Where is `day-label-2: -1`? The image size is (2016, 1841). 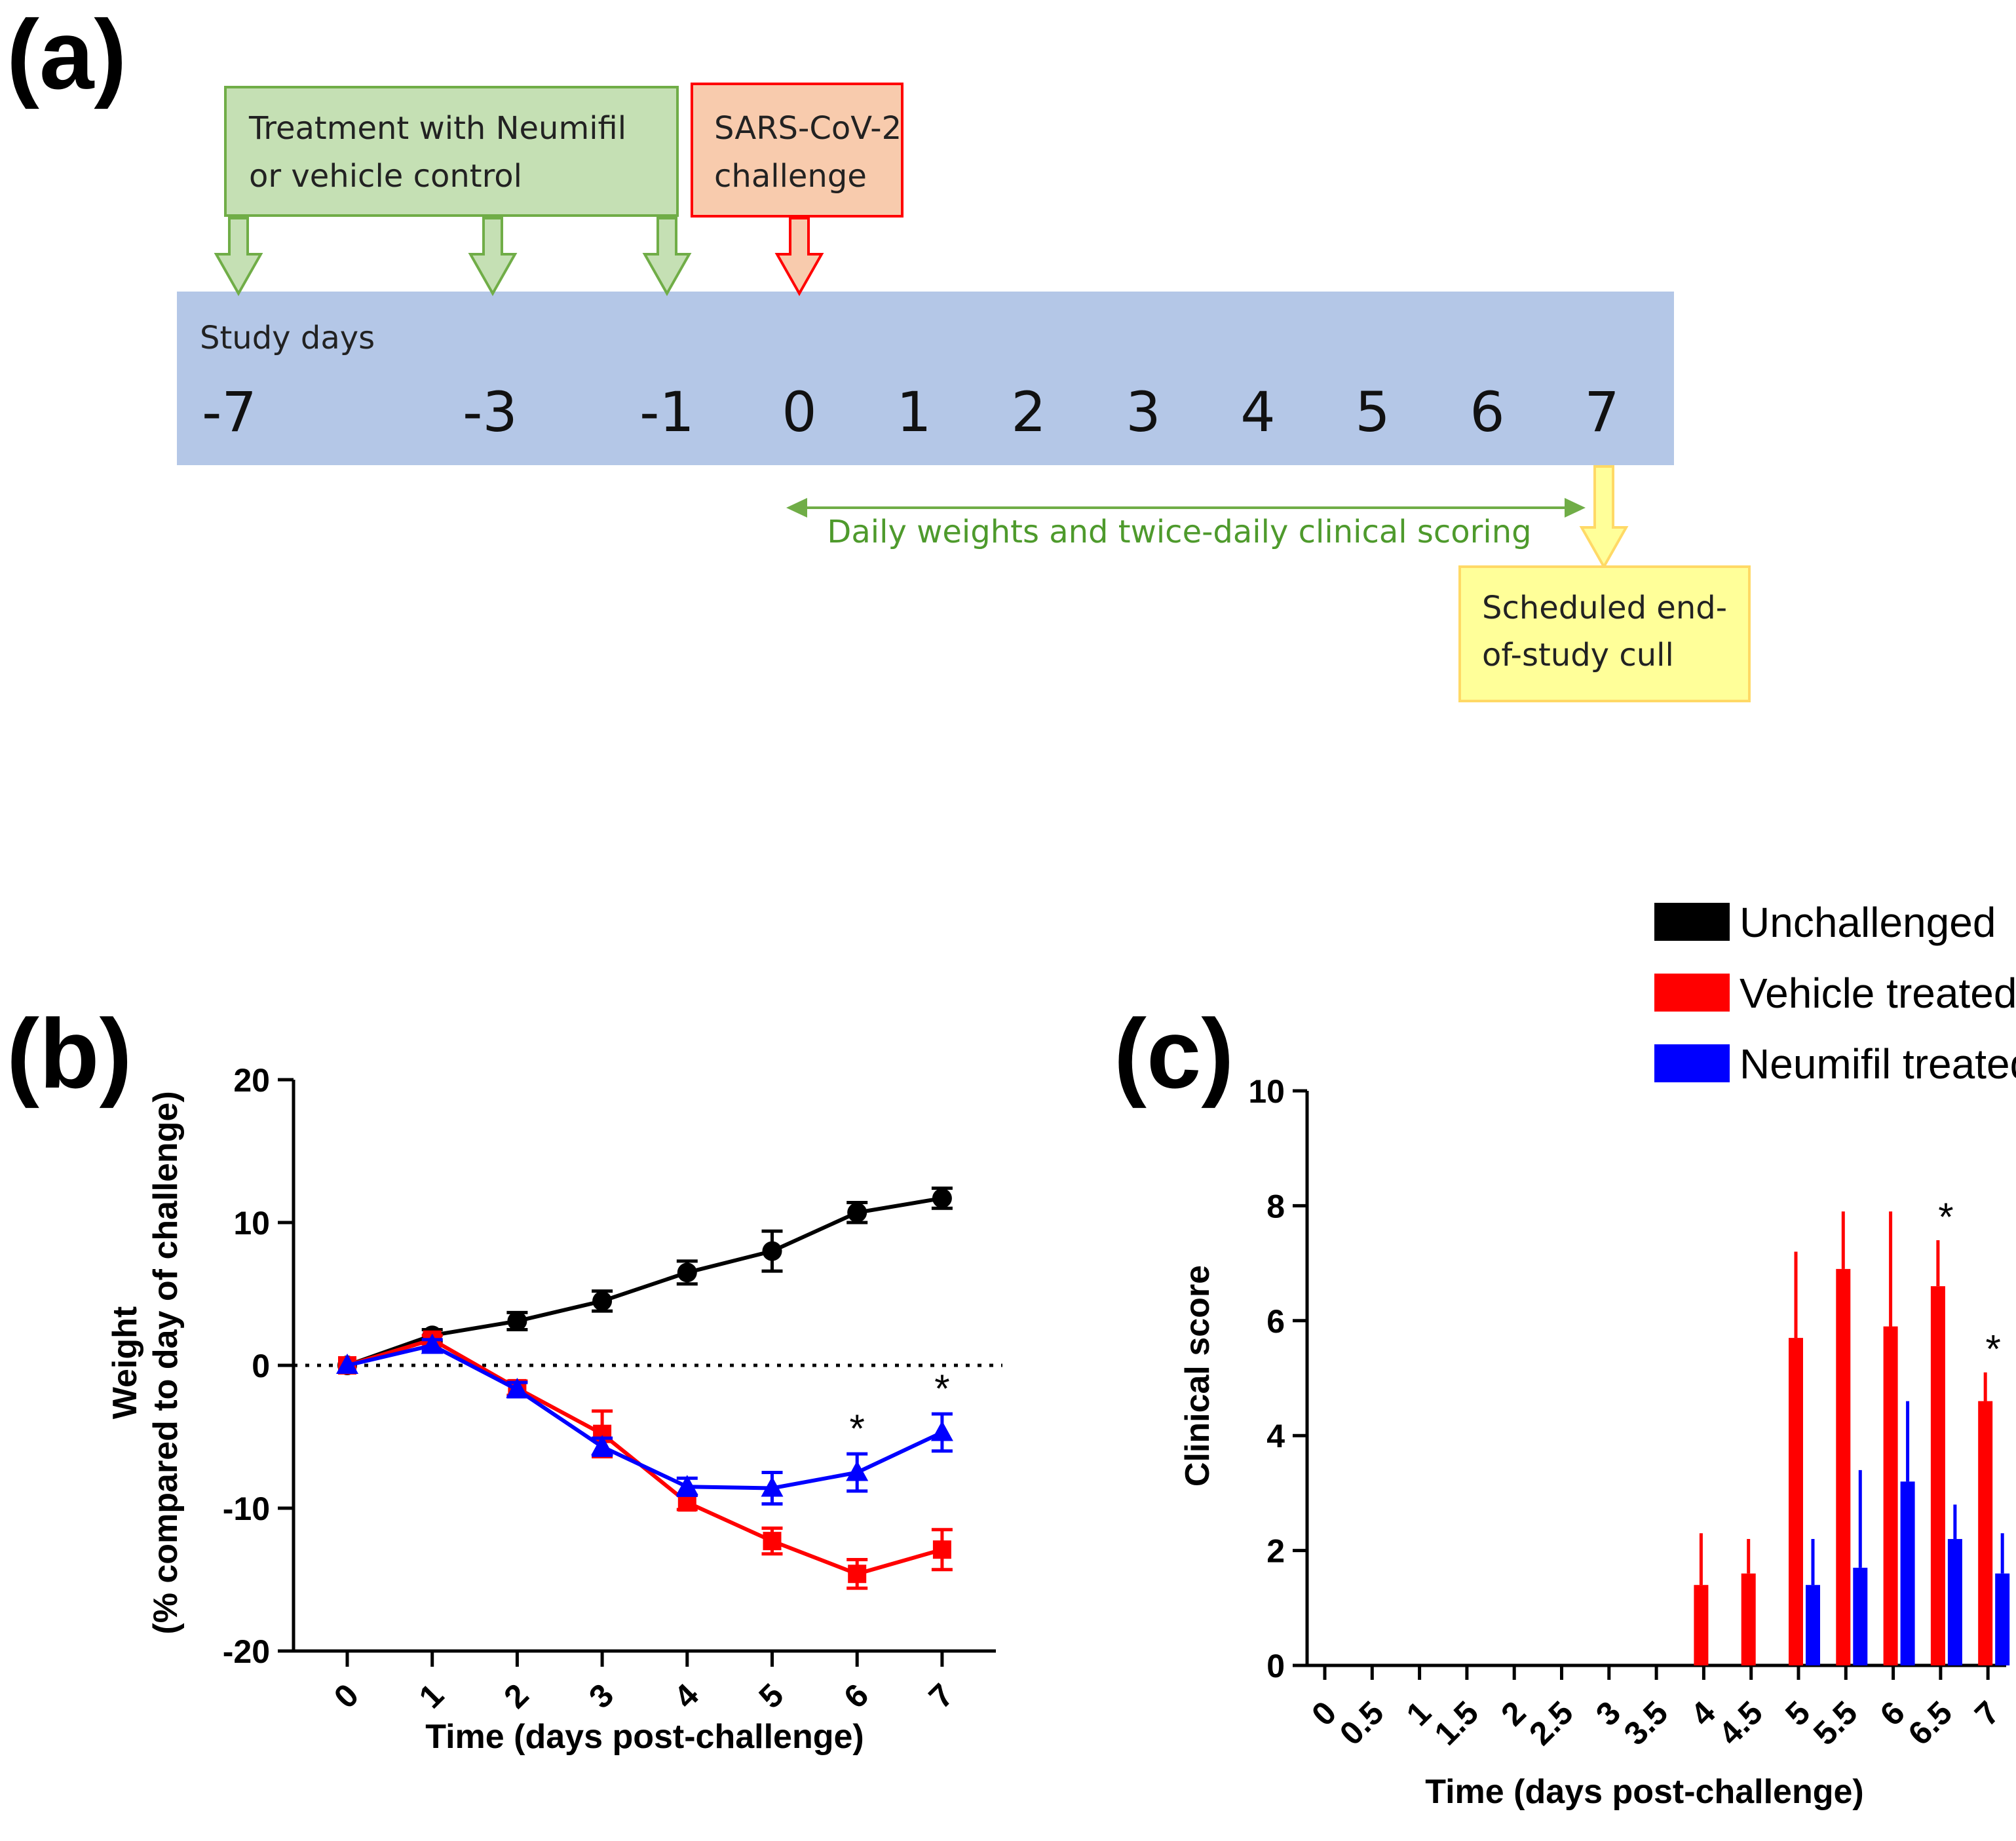
day-label-2: -1 is located at coordinates (666, 412).